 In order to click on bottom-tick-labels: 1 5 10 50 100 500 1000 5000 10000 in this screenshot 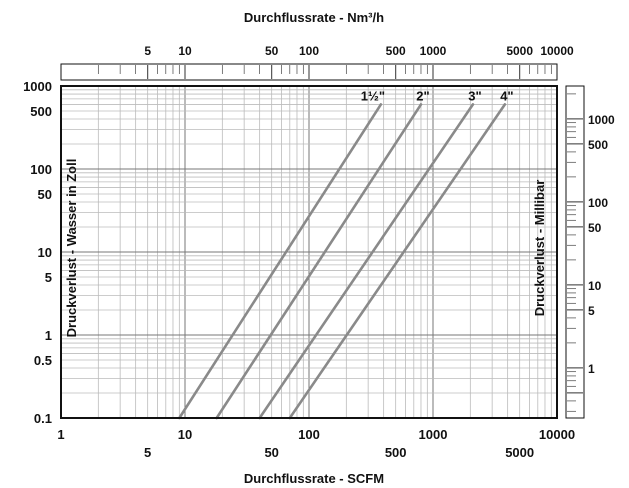, I will do `click(316, 443)`.